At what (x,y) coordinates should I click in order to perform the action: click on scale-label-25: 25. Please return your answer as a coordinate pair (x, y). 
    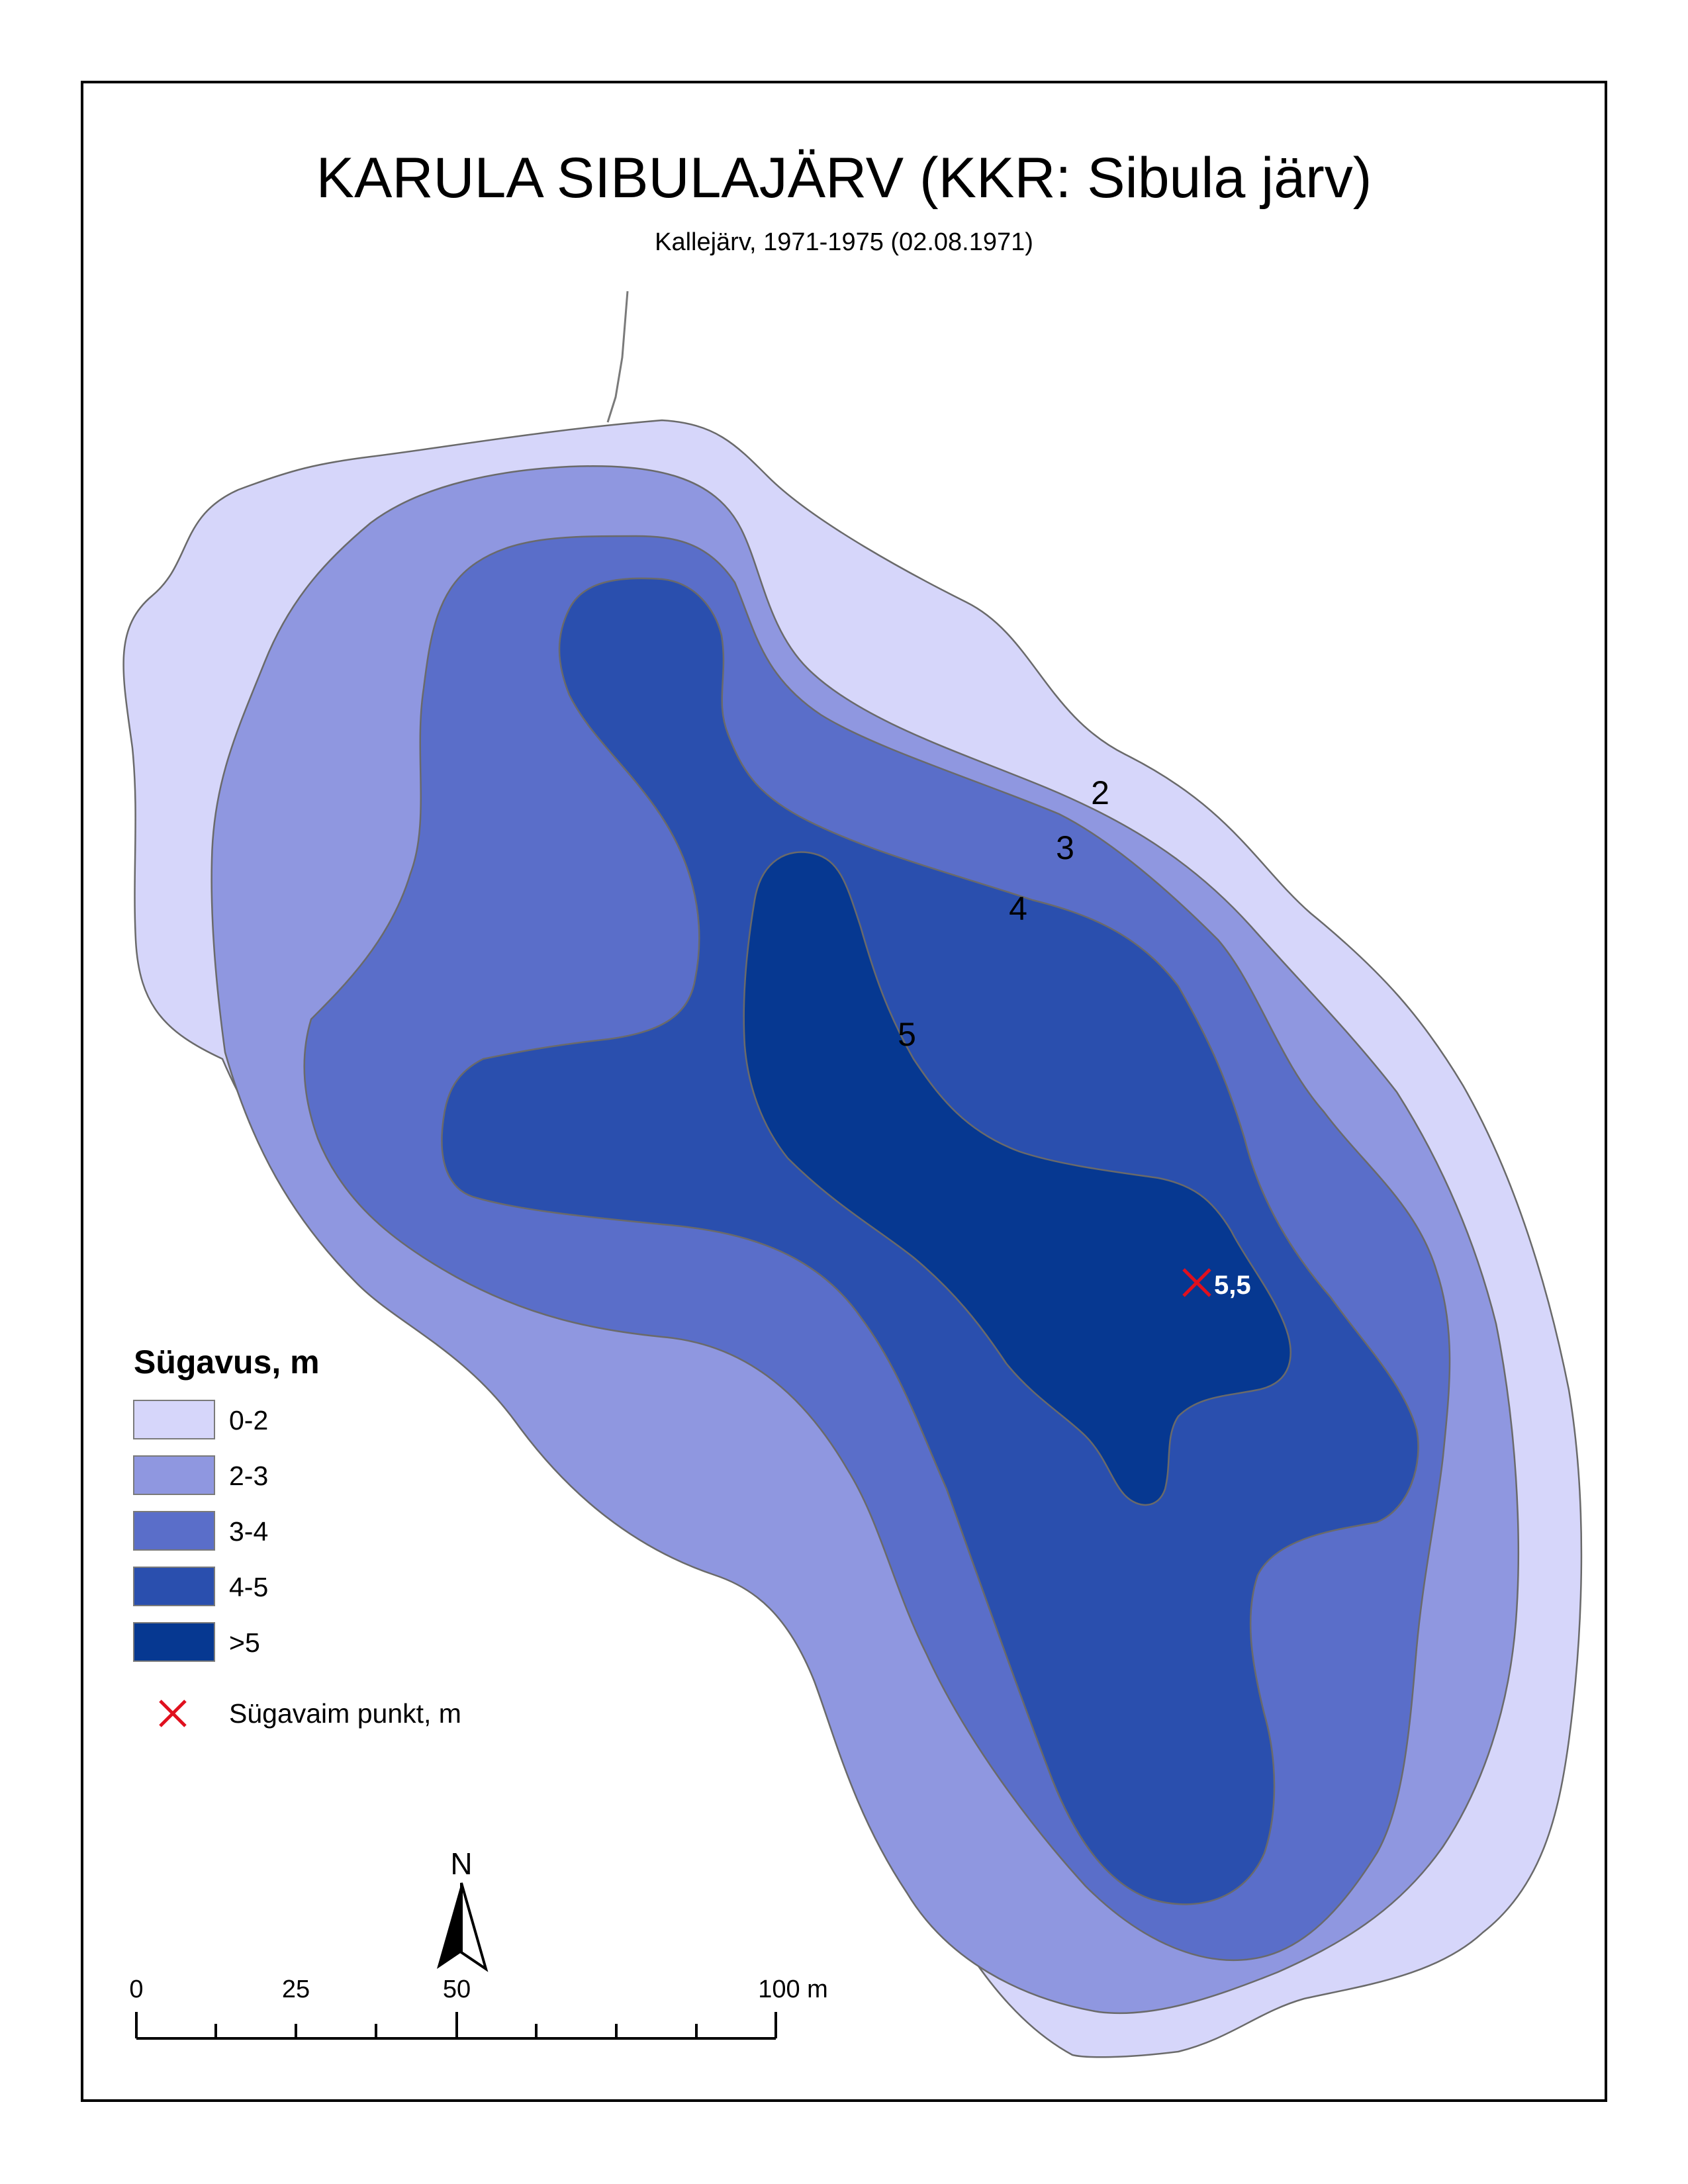
    Looking at the image, I should click on (296, 1989).